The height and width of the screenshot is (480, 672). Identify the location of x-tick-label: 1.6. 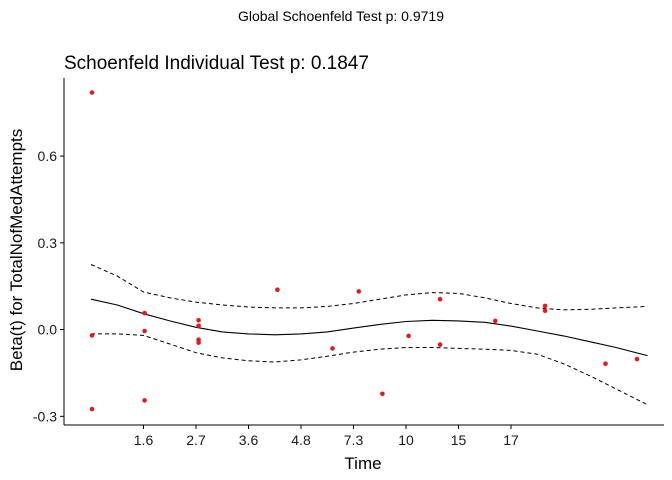
(144, 440).